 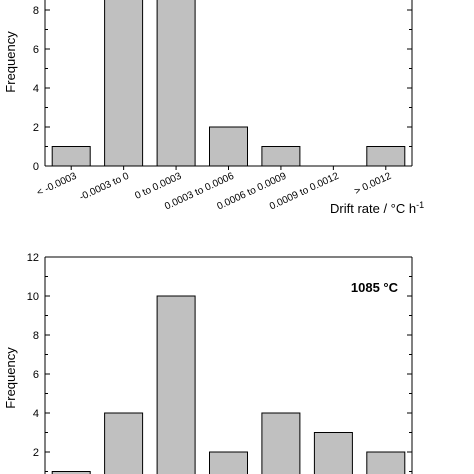 I want to click on bottom-y-tick-label-2: 2, so click(x=36, y=453).